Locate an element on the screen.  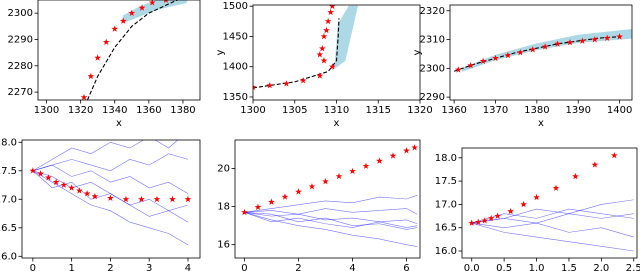
y-tick-label: 17.0 is located at coordinates (8, 199).